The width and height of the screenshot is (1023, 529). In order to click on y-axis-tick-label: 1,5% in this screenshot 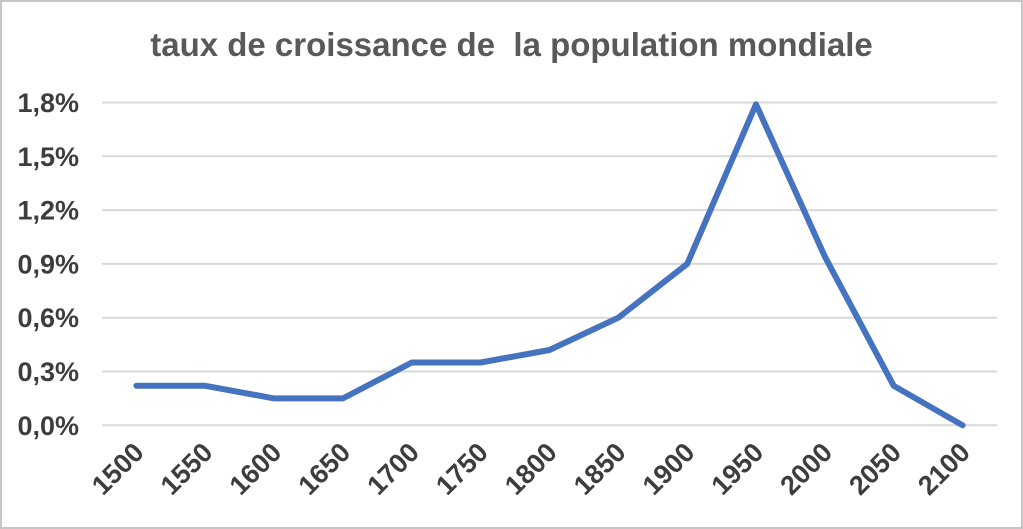, I will do `click(48, 157)`.